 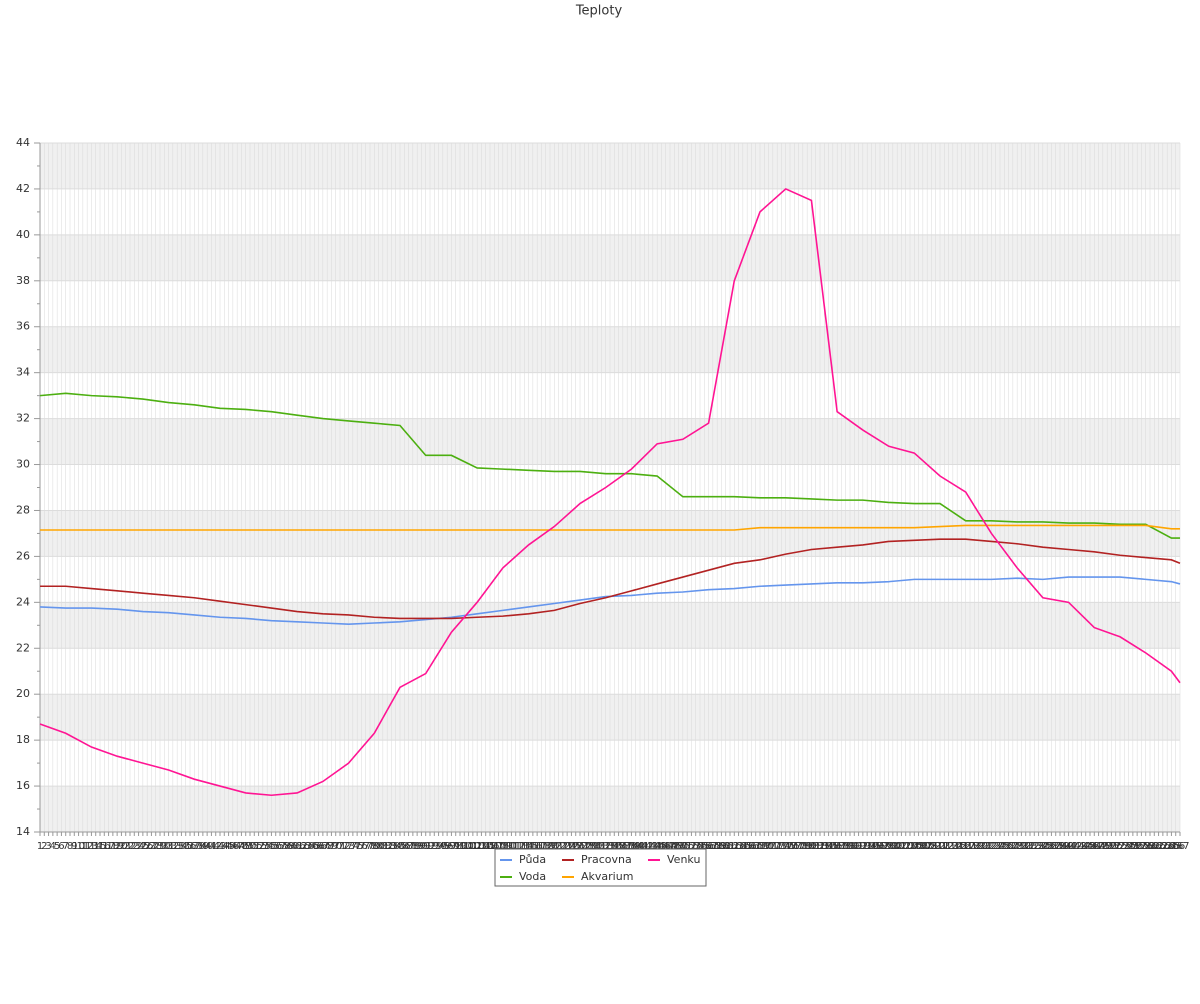 What do you see at coordinates (841, 846) in the screenshot?
I see `x-tick-label: 188` at bounding box center [841, 846].